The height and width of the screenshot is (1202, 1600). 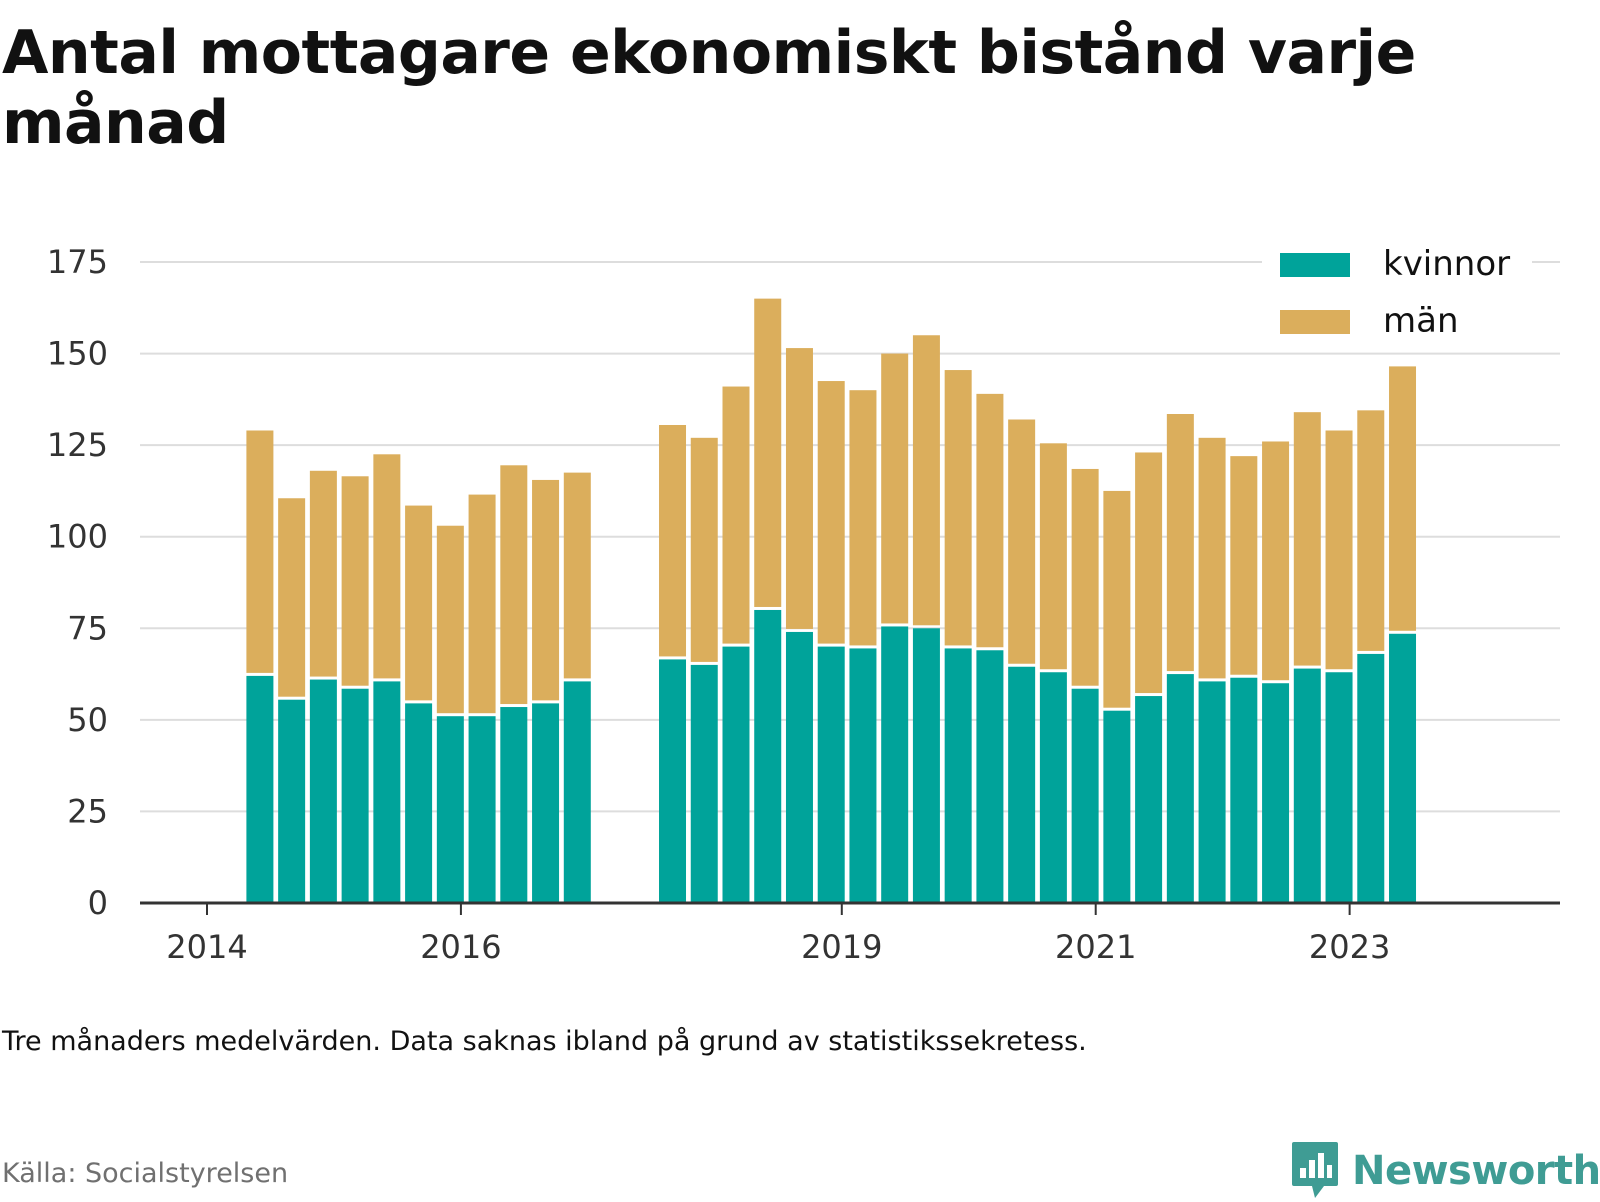 What do you see at coordinates (98, 903) in the screenshot?
I see `y-tick-label: 0` at bounding box center [98, 903].